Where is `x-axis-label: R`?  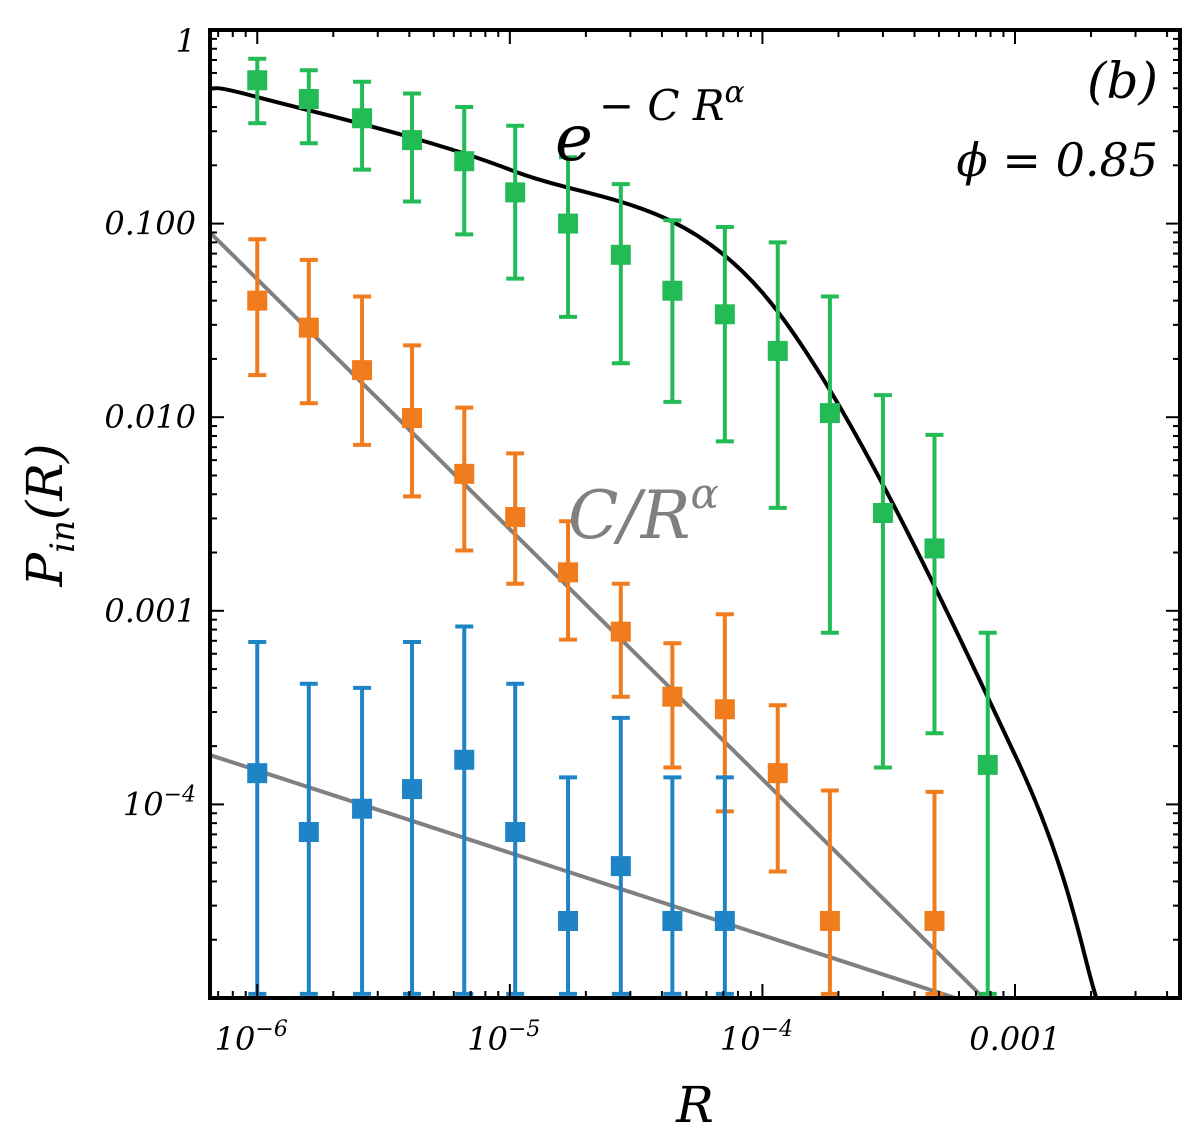 x-axis-label: R is located at coordinates (694, 1105).